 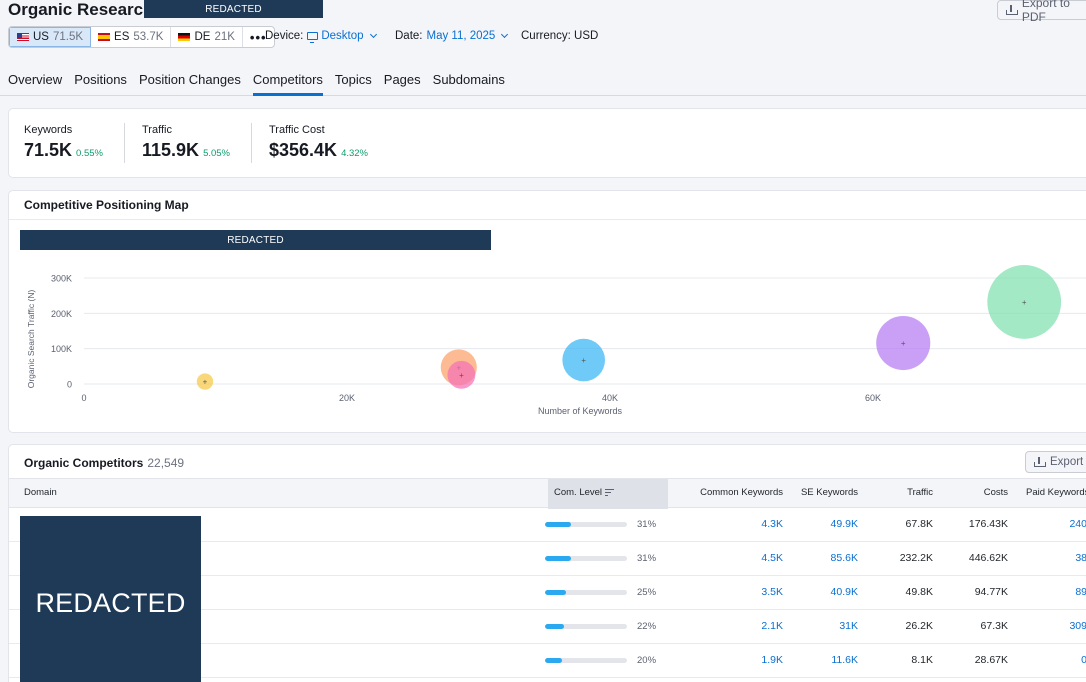 I want to click on y-tick-label: 200K, so click(x=61, y=314).